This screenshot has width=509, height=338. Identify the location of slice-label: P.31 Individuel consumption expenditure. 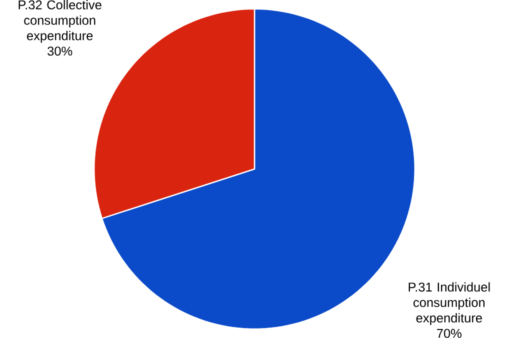
(449, 304).